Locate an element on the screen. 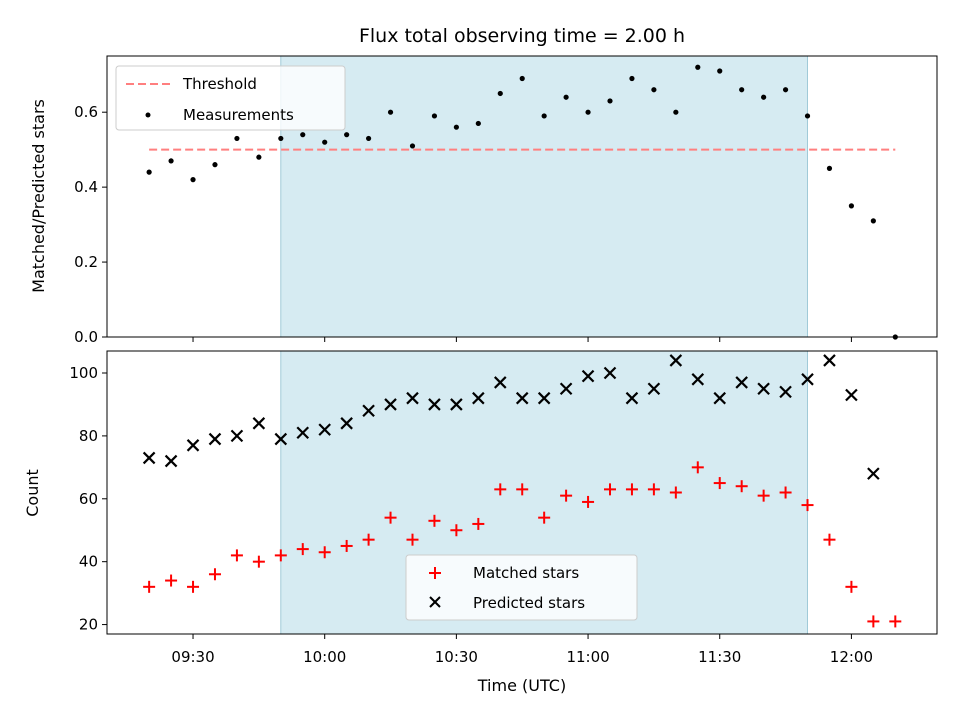 The width and height of the screenshot is (960, 724). chart-title: Flux total observing time = 2.00 h is located at coordinates (522, 36).